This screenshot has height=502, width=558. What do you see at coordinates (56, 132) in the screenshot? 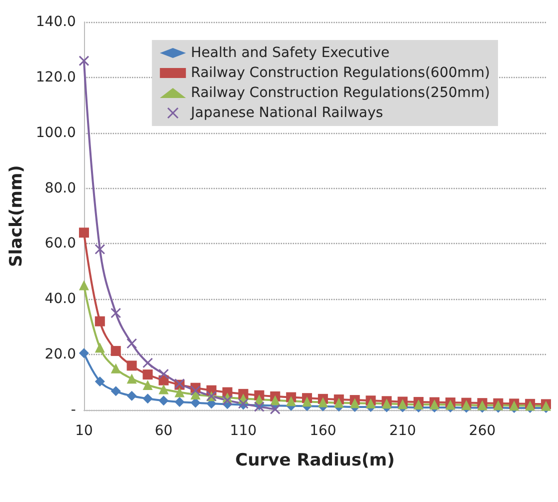
I see `y-tick-label: 100.0` at bounding box center [56, 132].